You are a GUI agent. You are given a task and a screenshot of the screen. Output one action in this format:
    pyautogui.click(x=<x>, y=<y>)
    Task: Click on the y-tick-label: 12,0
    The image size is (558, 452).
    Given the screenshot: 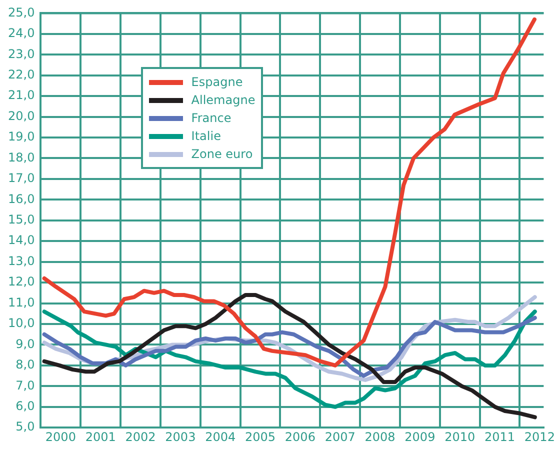 What is the action you would take?
    pyautogui.click(x=21, y=281)
    